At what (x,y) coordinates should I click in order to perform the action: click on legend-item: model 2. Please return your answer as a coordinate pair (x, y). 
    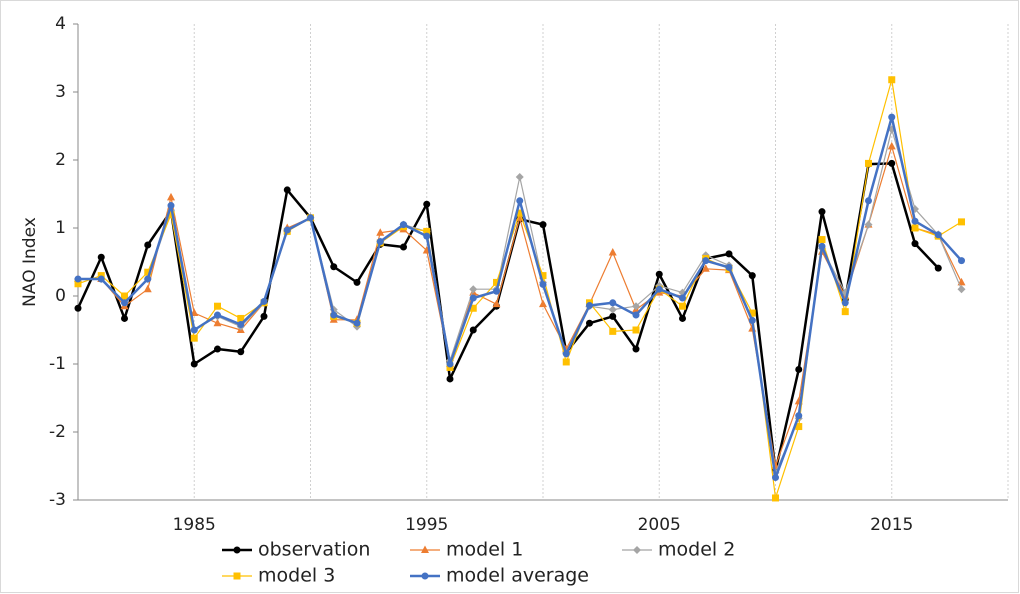
    Looking at the image, I should click on (678, 550).